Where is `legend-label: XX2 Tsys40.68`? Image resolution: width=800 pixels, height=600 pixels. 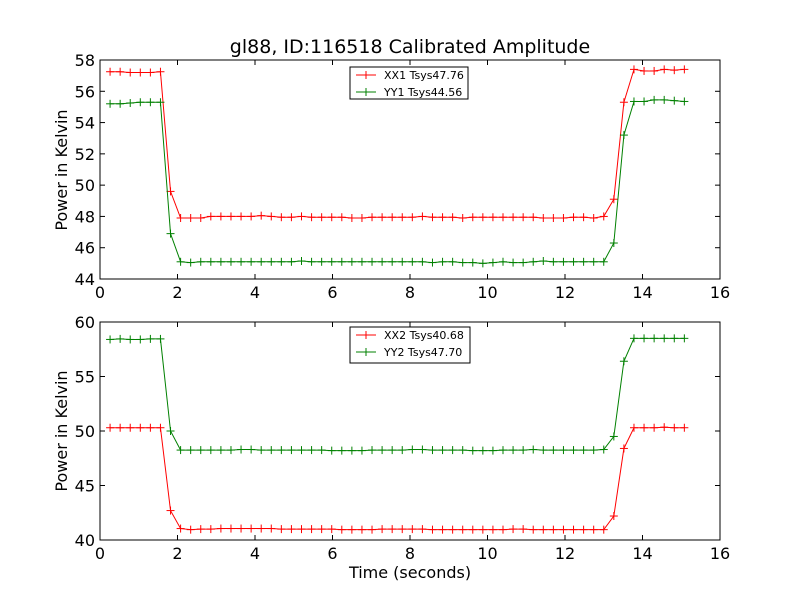 legend-label: XX2 Tsys40.68 is located at coordinates (424, 335).